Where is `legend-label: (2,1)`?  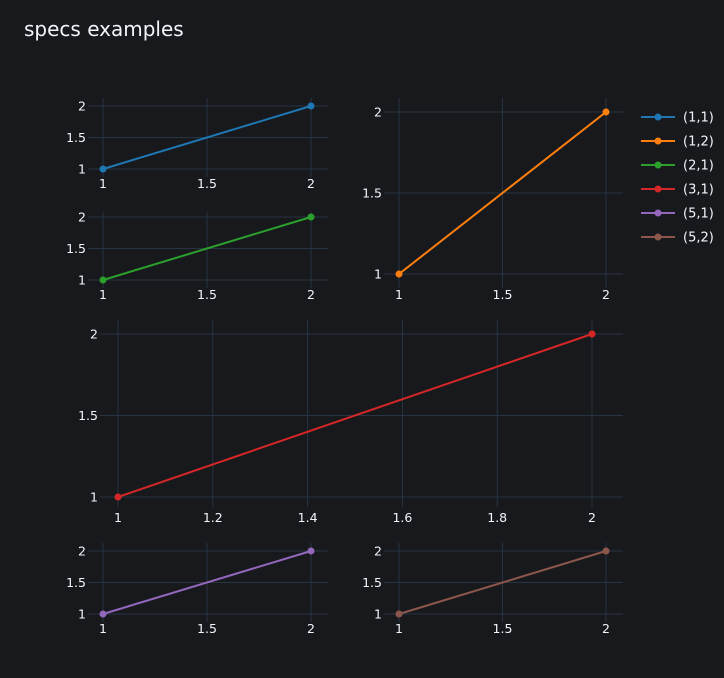
legend-label: (2,1) is located at coordinates (698, 166).